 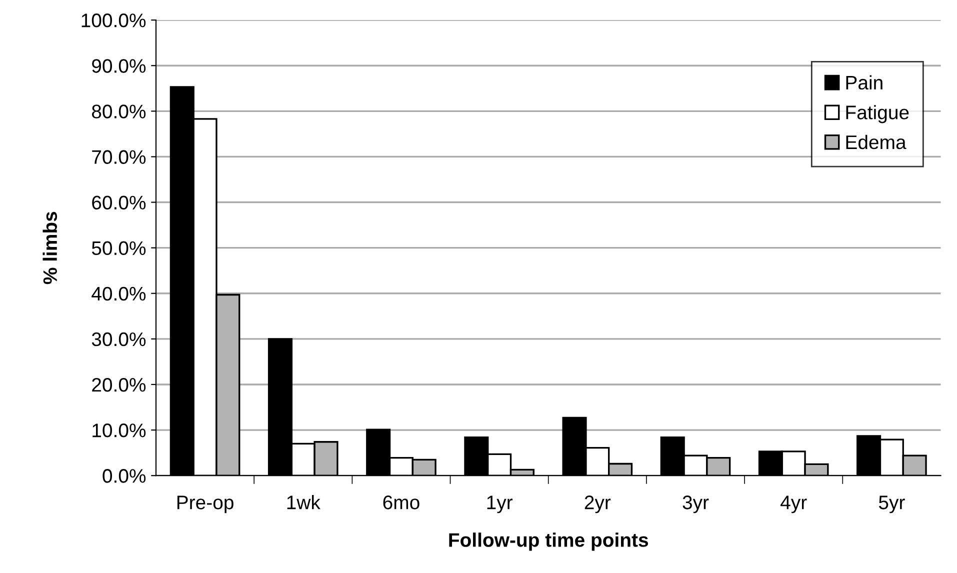 What do you see at coordinates (891, 505) in the screenshot?
I see `x-tick-label: 5yr` at bounding box center [891, 505].